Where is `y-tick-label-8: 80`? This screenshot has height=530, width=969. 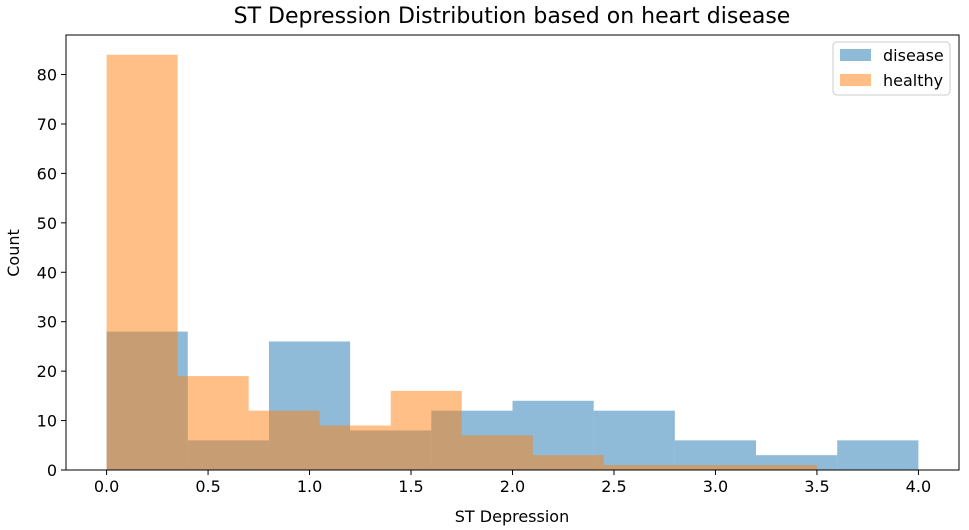 y-tick-label-8: 80 is located at coordinates (47, 75).